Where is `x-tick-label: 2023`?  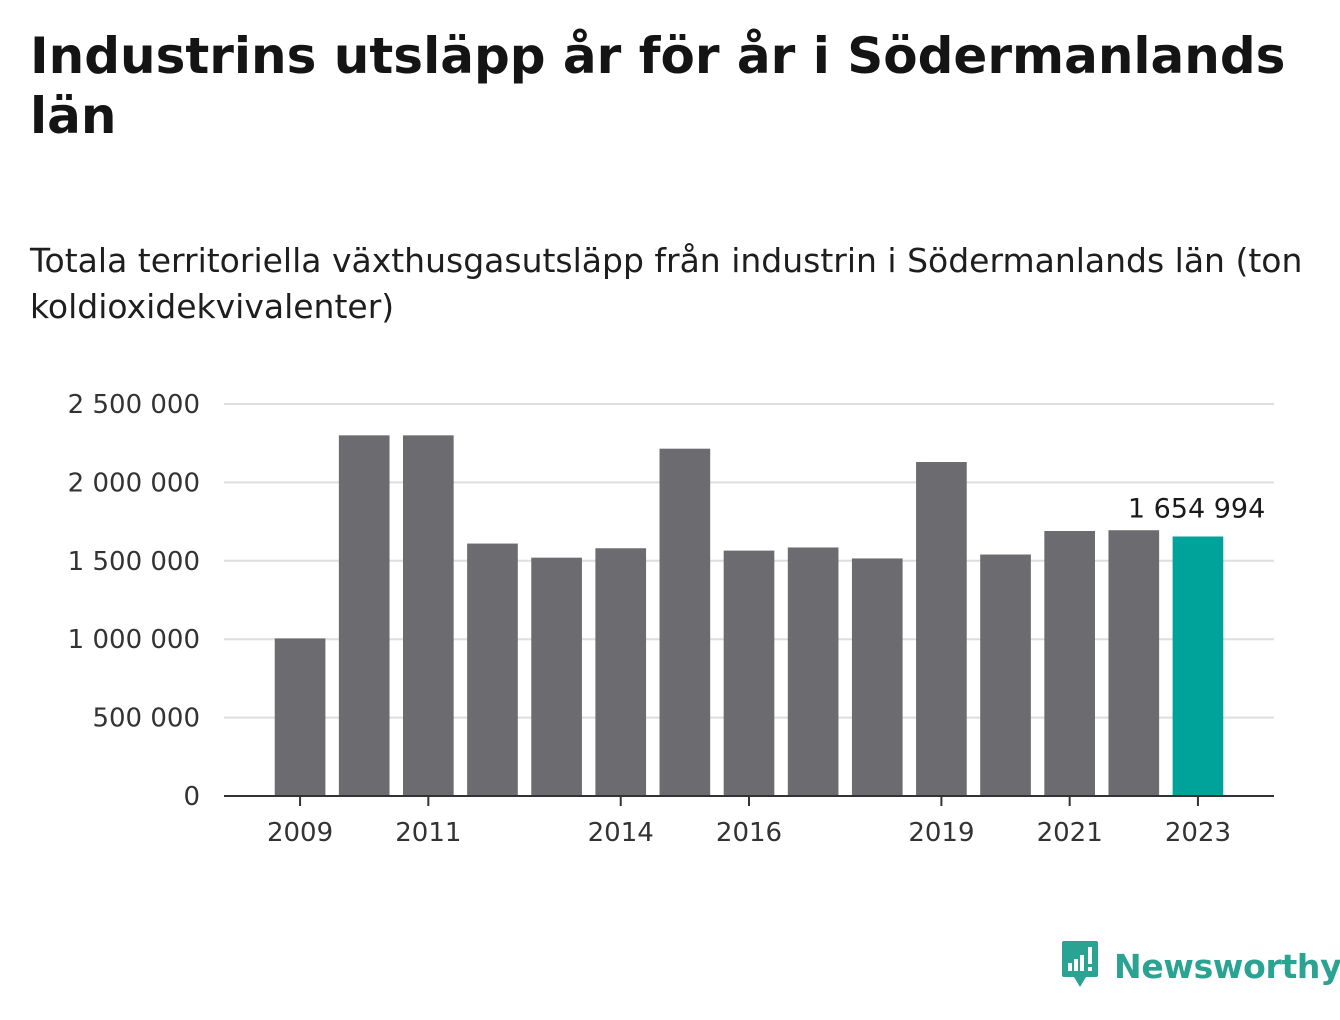
x-tick-label: 2023 is located at coordinates (1198, 833).